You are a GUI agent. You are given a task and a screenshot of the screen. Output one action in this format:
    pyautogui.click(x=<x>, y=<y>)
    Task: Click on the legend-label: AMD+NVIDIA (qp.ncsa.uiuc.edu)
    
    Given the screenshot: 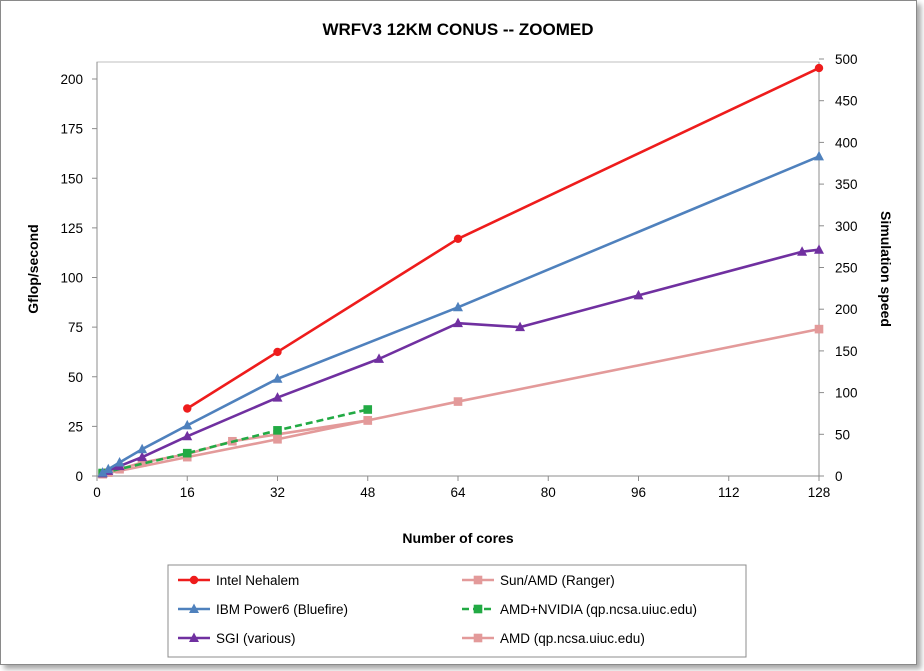 What is the action you would take?
    pyautogui.click(x=598, y=609)
    